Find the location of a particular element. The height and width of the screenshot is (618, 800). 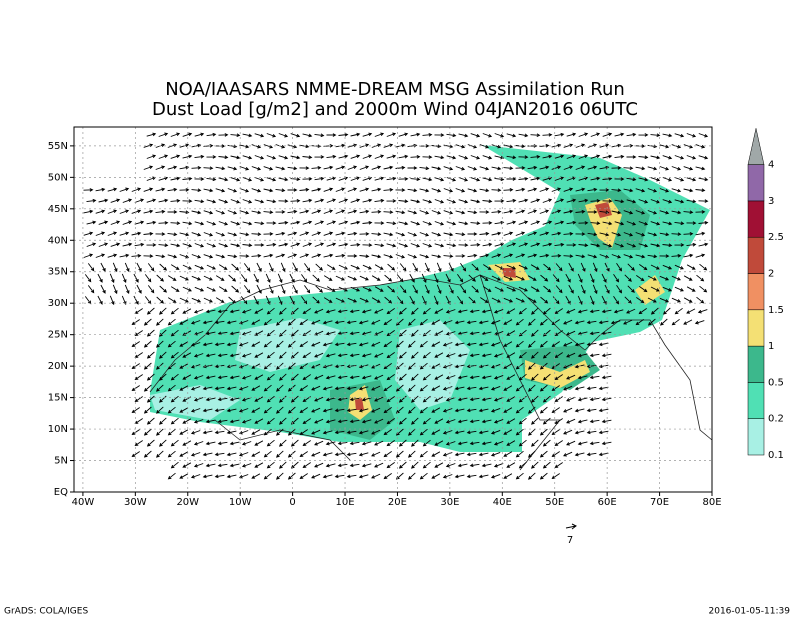

colorbar-label: 2 is located at coordinates (771, 274).